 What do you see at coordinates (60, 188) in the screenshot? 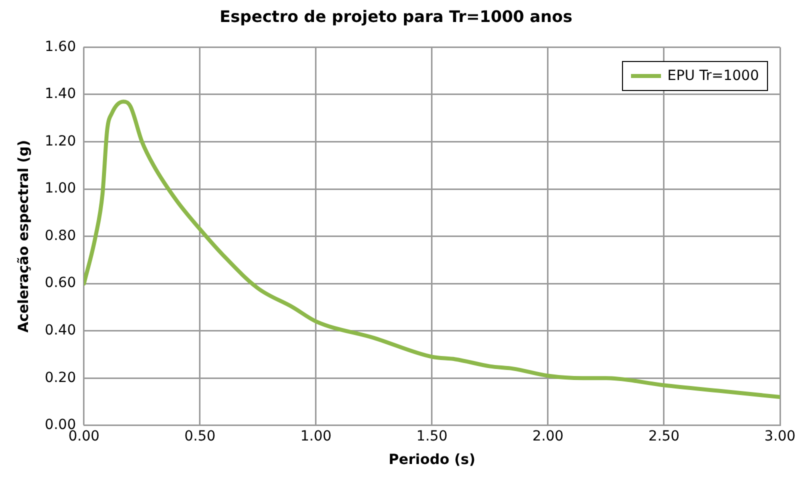
I see `y-tick-label: 1.00` at bounding box center [60, 188].